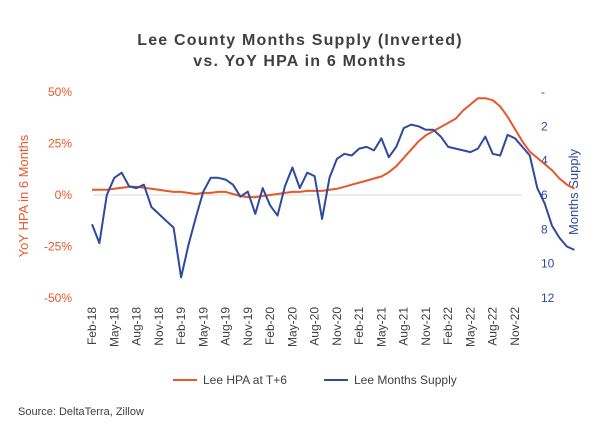 This screenshot has width=600, height=431. Describe the element at coordinates (159, 326) in the screenshot. I see `x-tick-label: Nov-18` at that location.